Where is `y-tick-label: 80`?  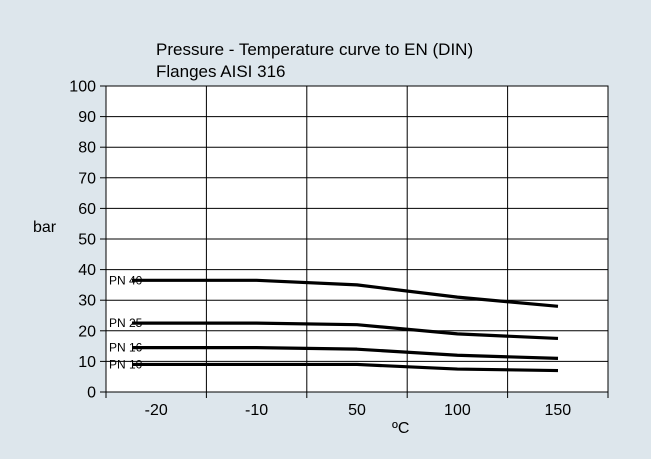
y-tick-label: 80 is located at coordinates (87, 148).